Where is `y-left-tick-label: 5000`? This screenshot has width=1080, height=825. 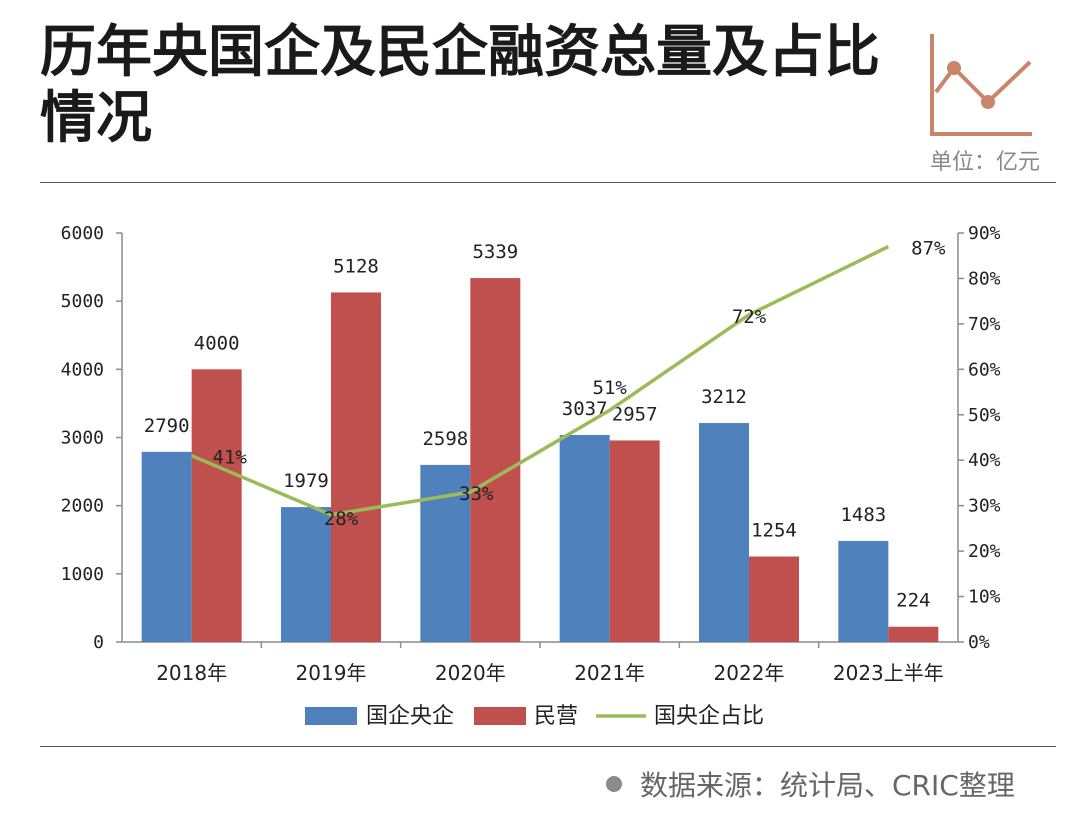
y-left-tick-label: 5000 is located at coordinates (82, 301).